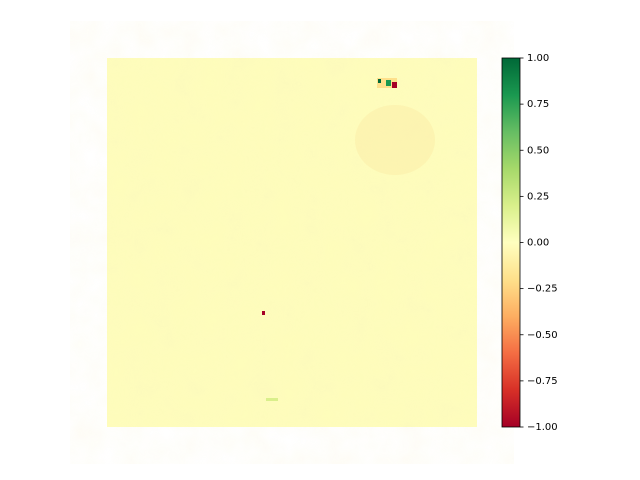  I want to click on colorbar-tick-label: −0.50, so click(542, 335).